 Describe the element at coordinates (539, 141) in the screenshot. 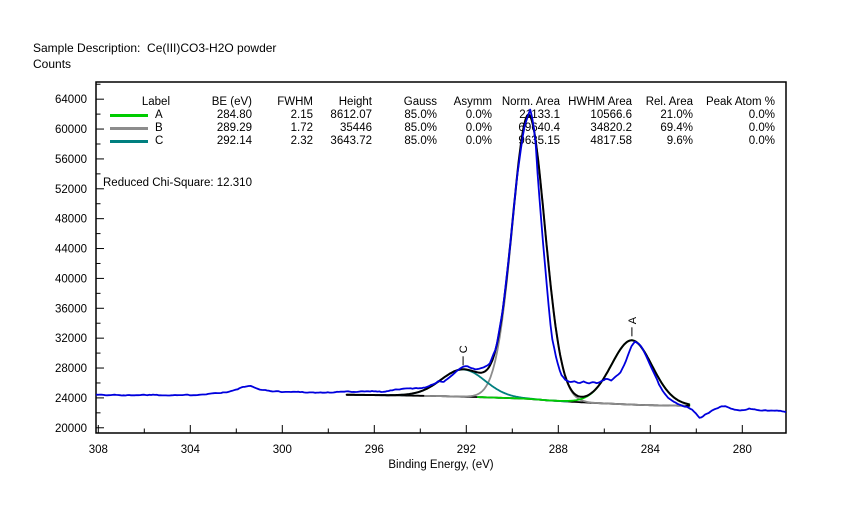

I see `fit-table-cell: 9635.15` at that location.